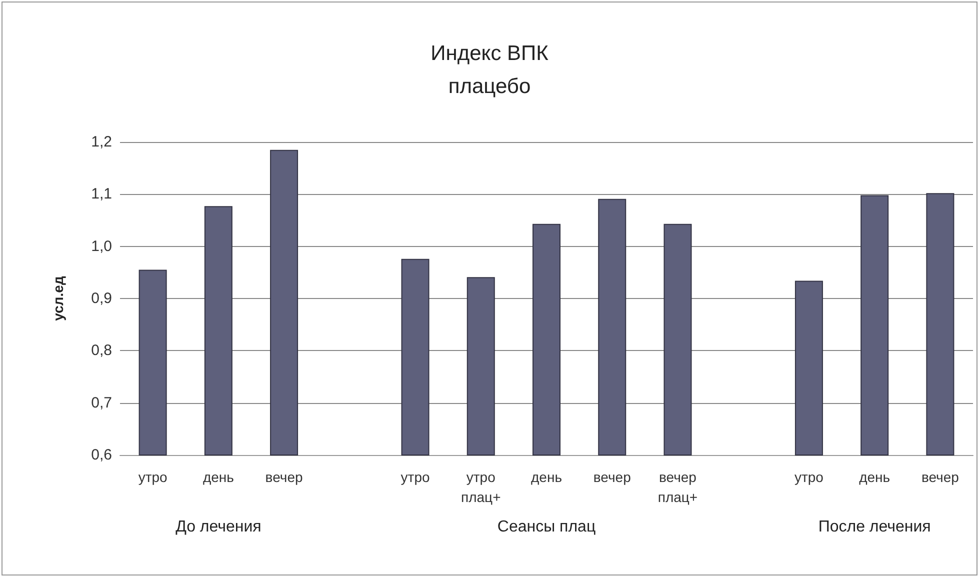 This screenshot has width=979, height=577. Describe the element at coordinates (101, 142) in the screenshot. I see `y-tick-label: 1,2` at that location.